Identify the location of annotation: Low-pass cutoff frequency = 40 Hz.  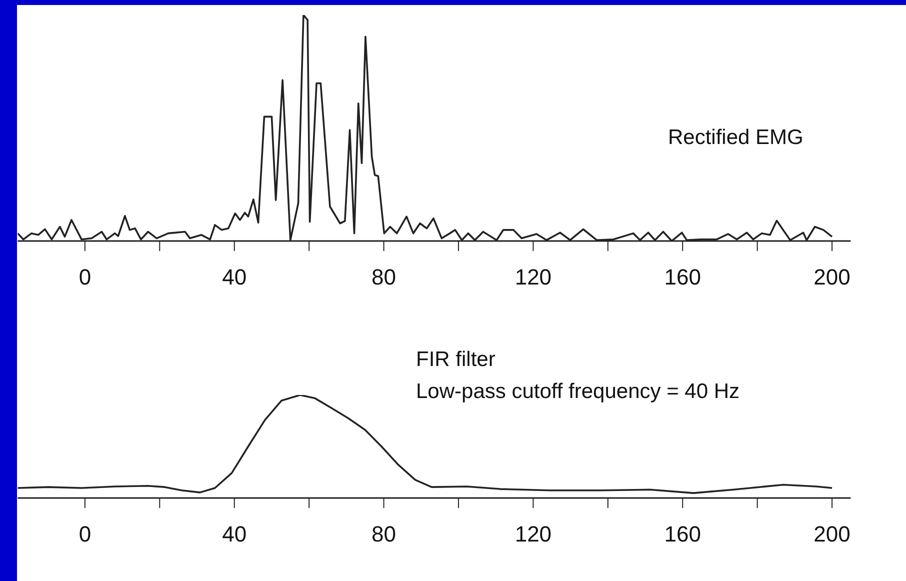
(578, 392).